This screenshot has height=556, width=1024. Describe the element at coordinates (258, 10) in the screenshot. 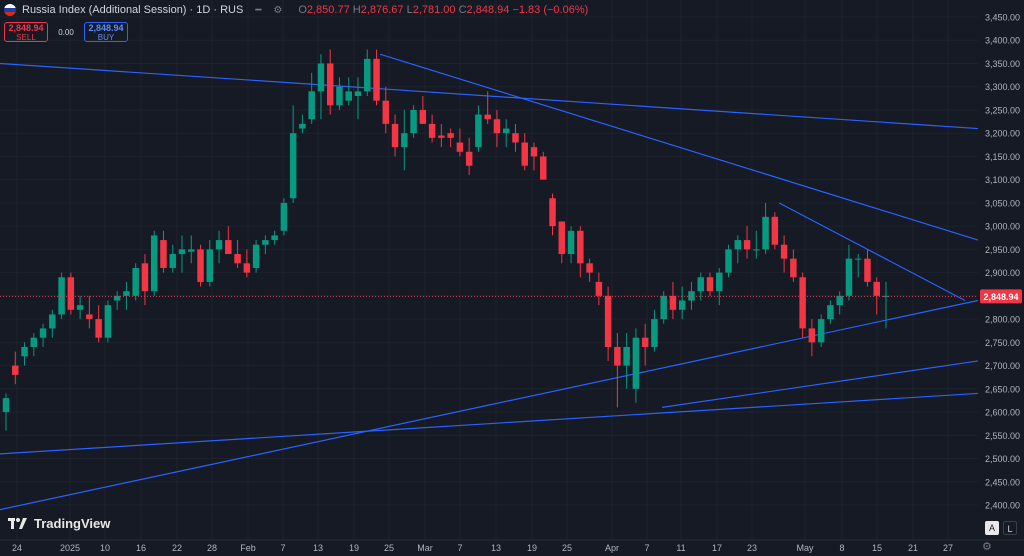

I see `collapse-icon: ━` at that location.